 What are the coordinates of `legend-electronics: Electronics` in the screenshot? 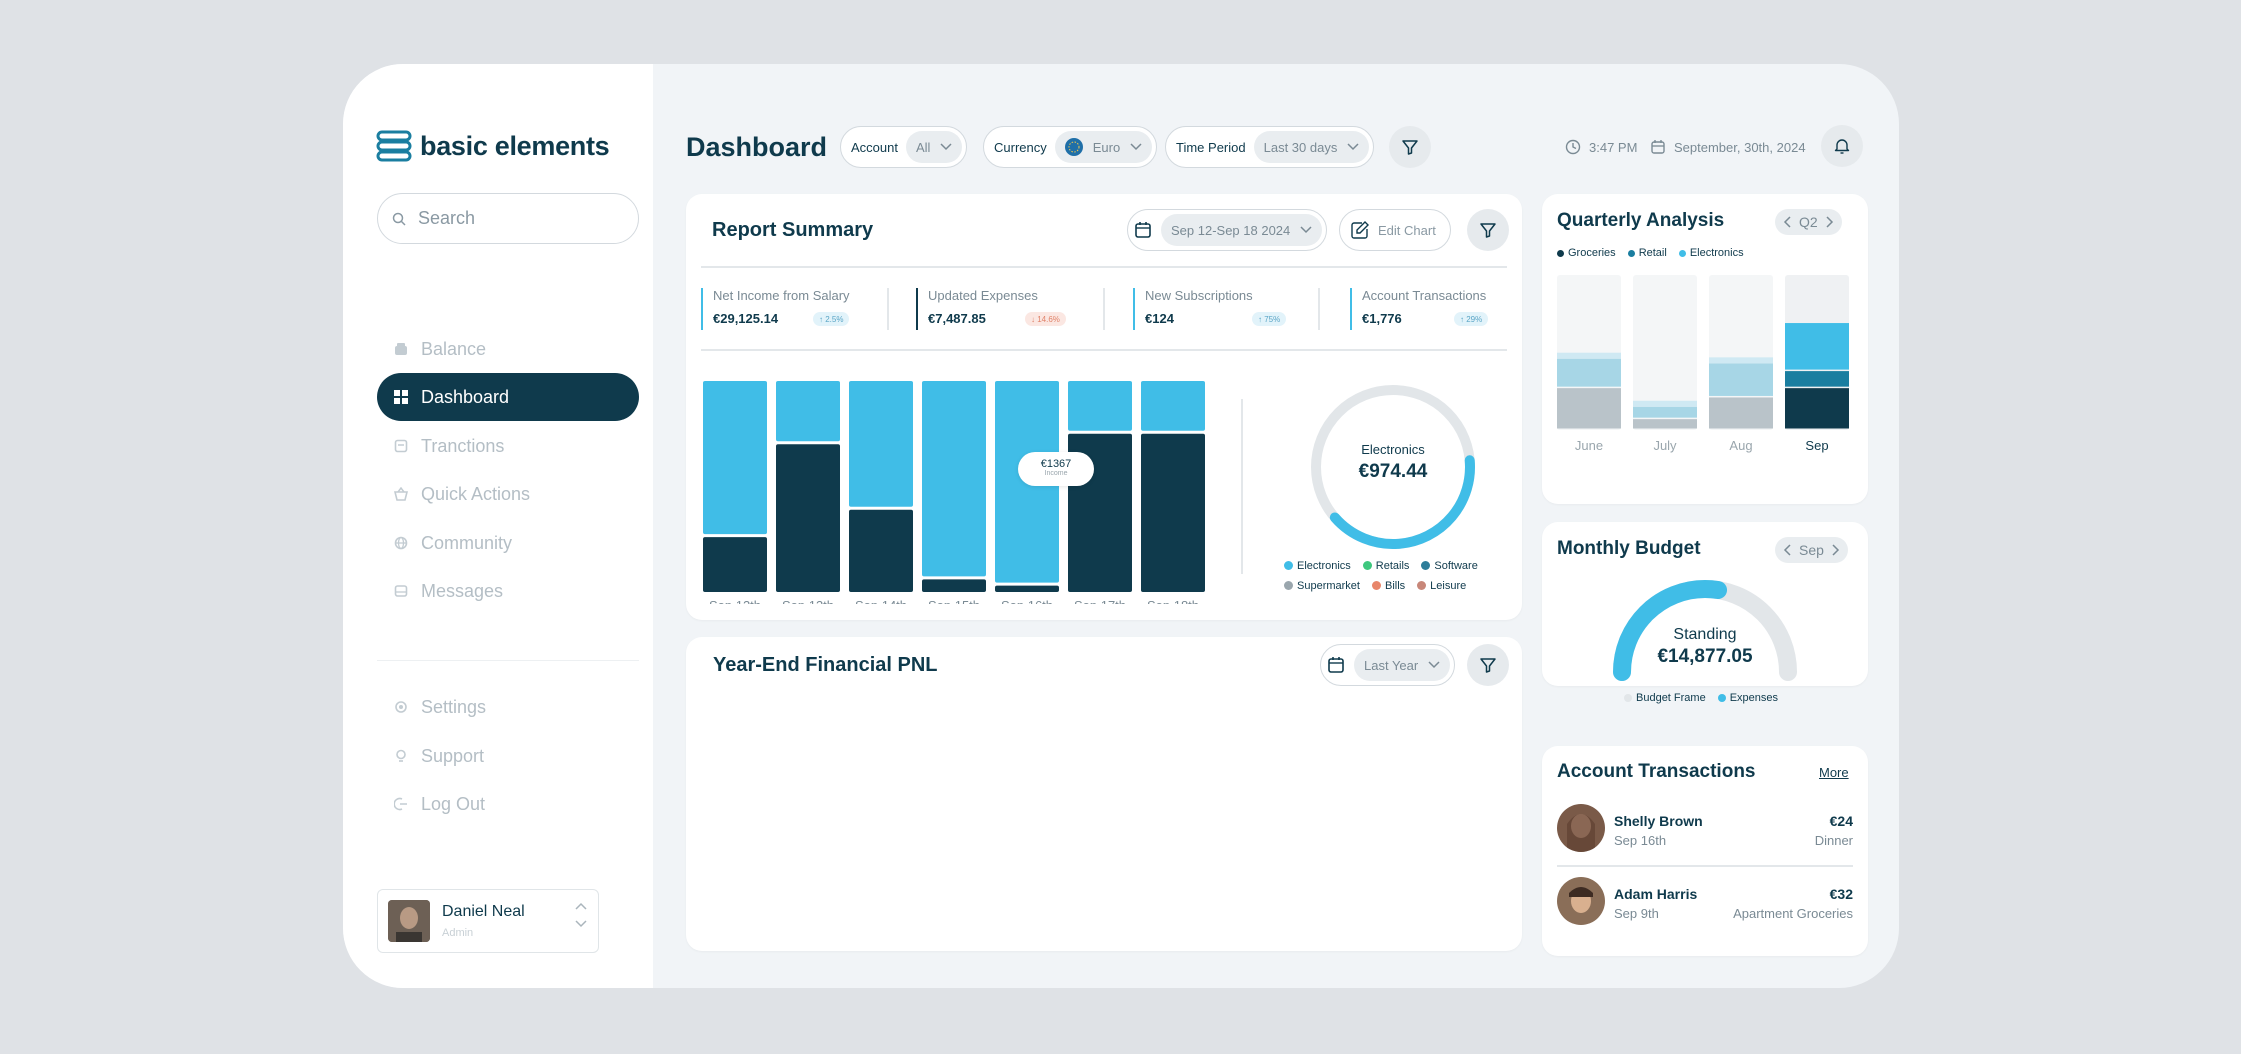 It's located at (1317, 566).